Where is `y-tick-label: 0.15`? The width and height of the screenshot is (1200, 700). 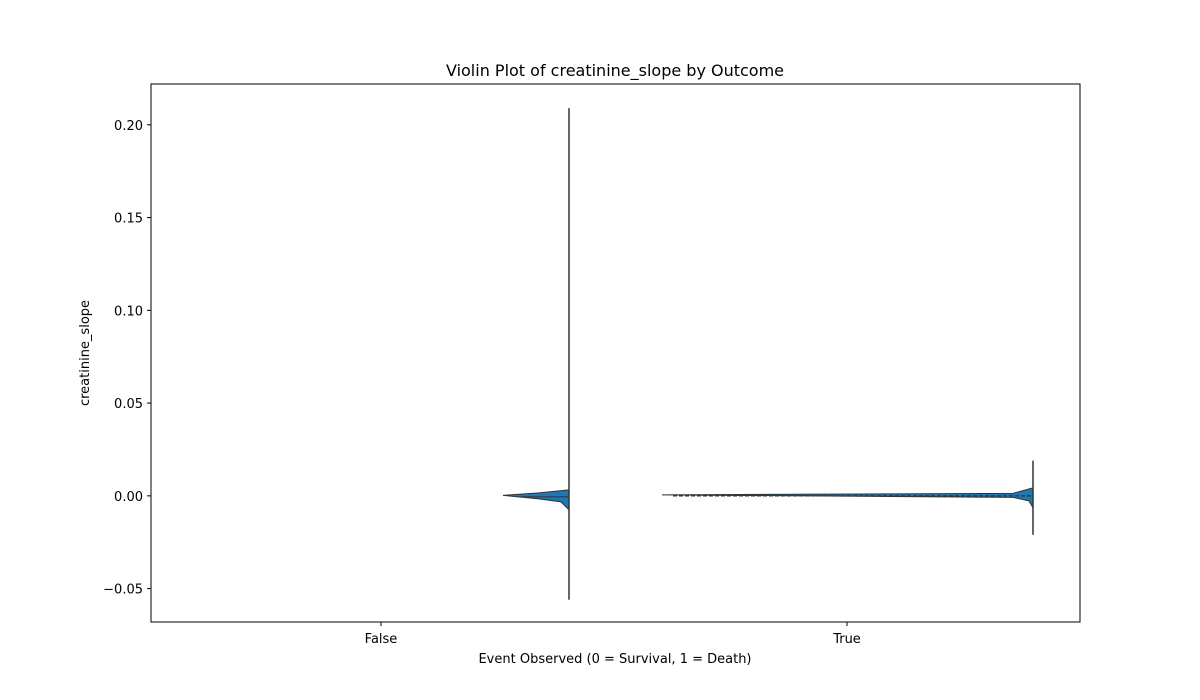 y-tick-label: 0.15 is located at coordinates (128, 219).